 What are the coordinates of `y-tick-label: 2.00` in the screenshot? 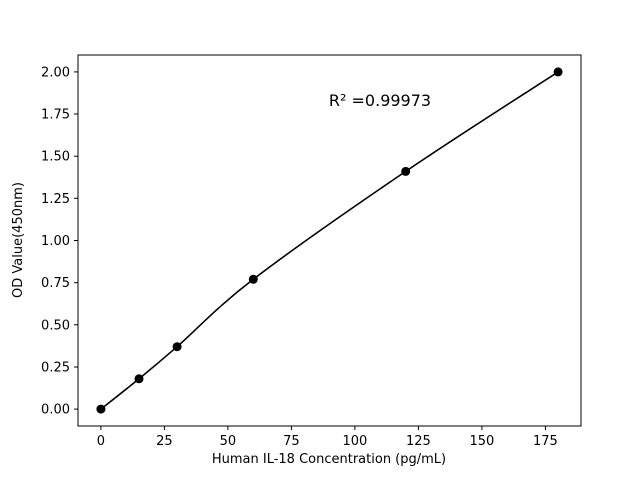 It's located at (55, 72).